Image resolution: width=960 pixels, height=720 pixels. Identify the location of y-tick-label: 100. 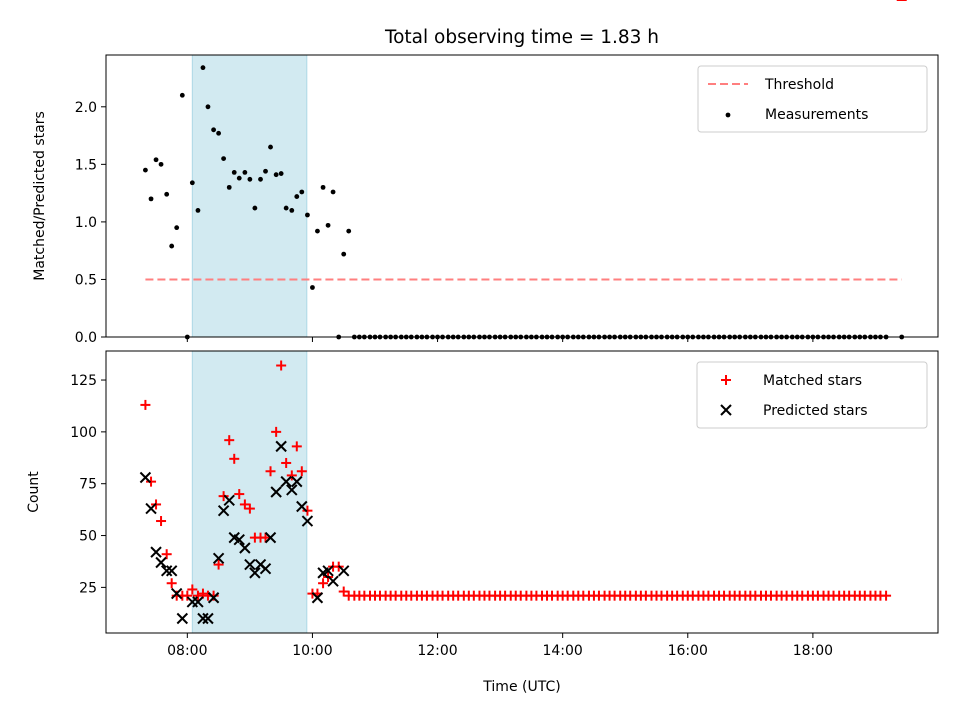
(83, 433).